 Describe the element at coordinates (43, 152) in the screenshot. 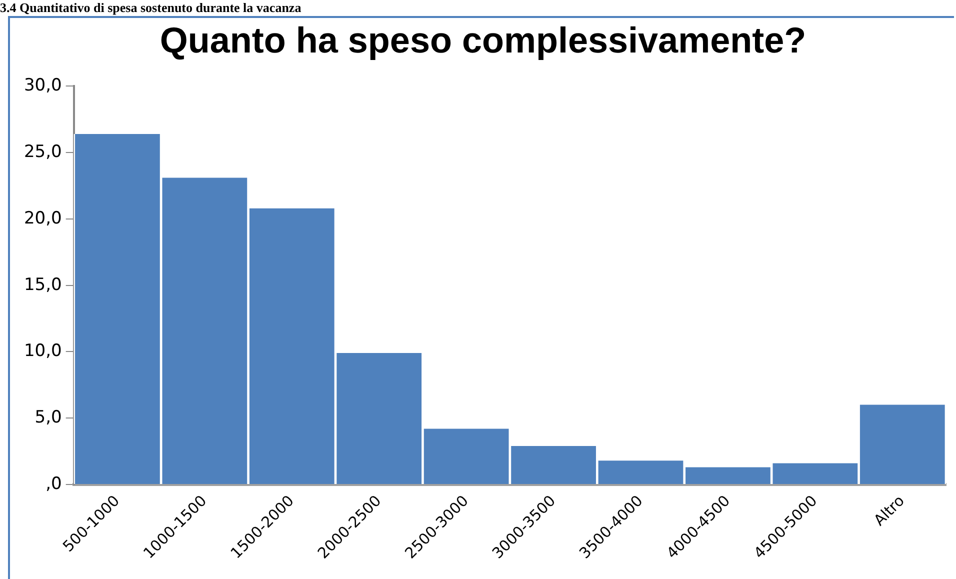

I see `y-tick-label: 25,0` at that location.